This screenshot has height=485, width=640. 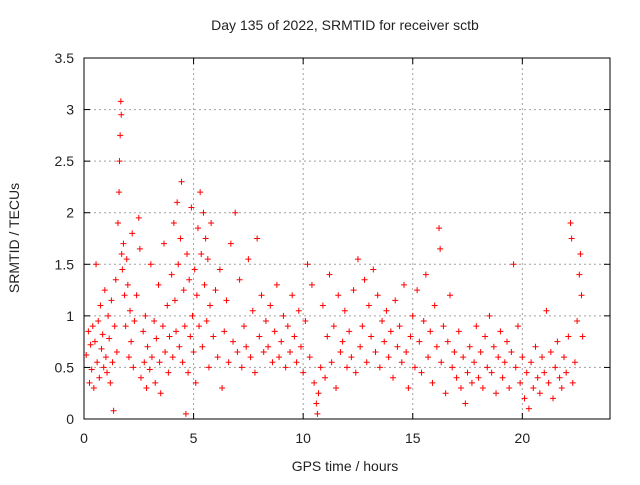 What do you see at coordinates (194, 438) in the screenshot?
I see `x-tick-label: 5` at bounding box center [194, 438].